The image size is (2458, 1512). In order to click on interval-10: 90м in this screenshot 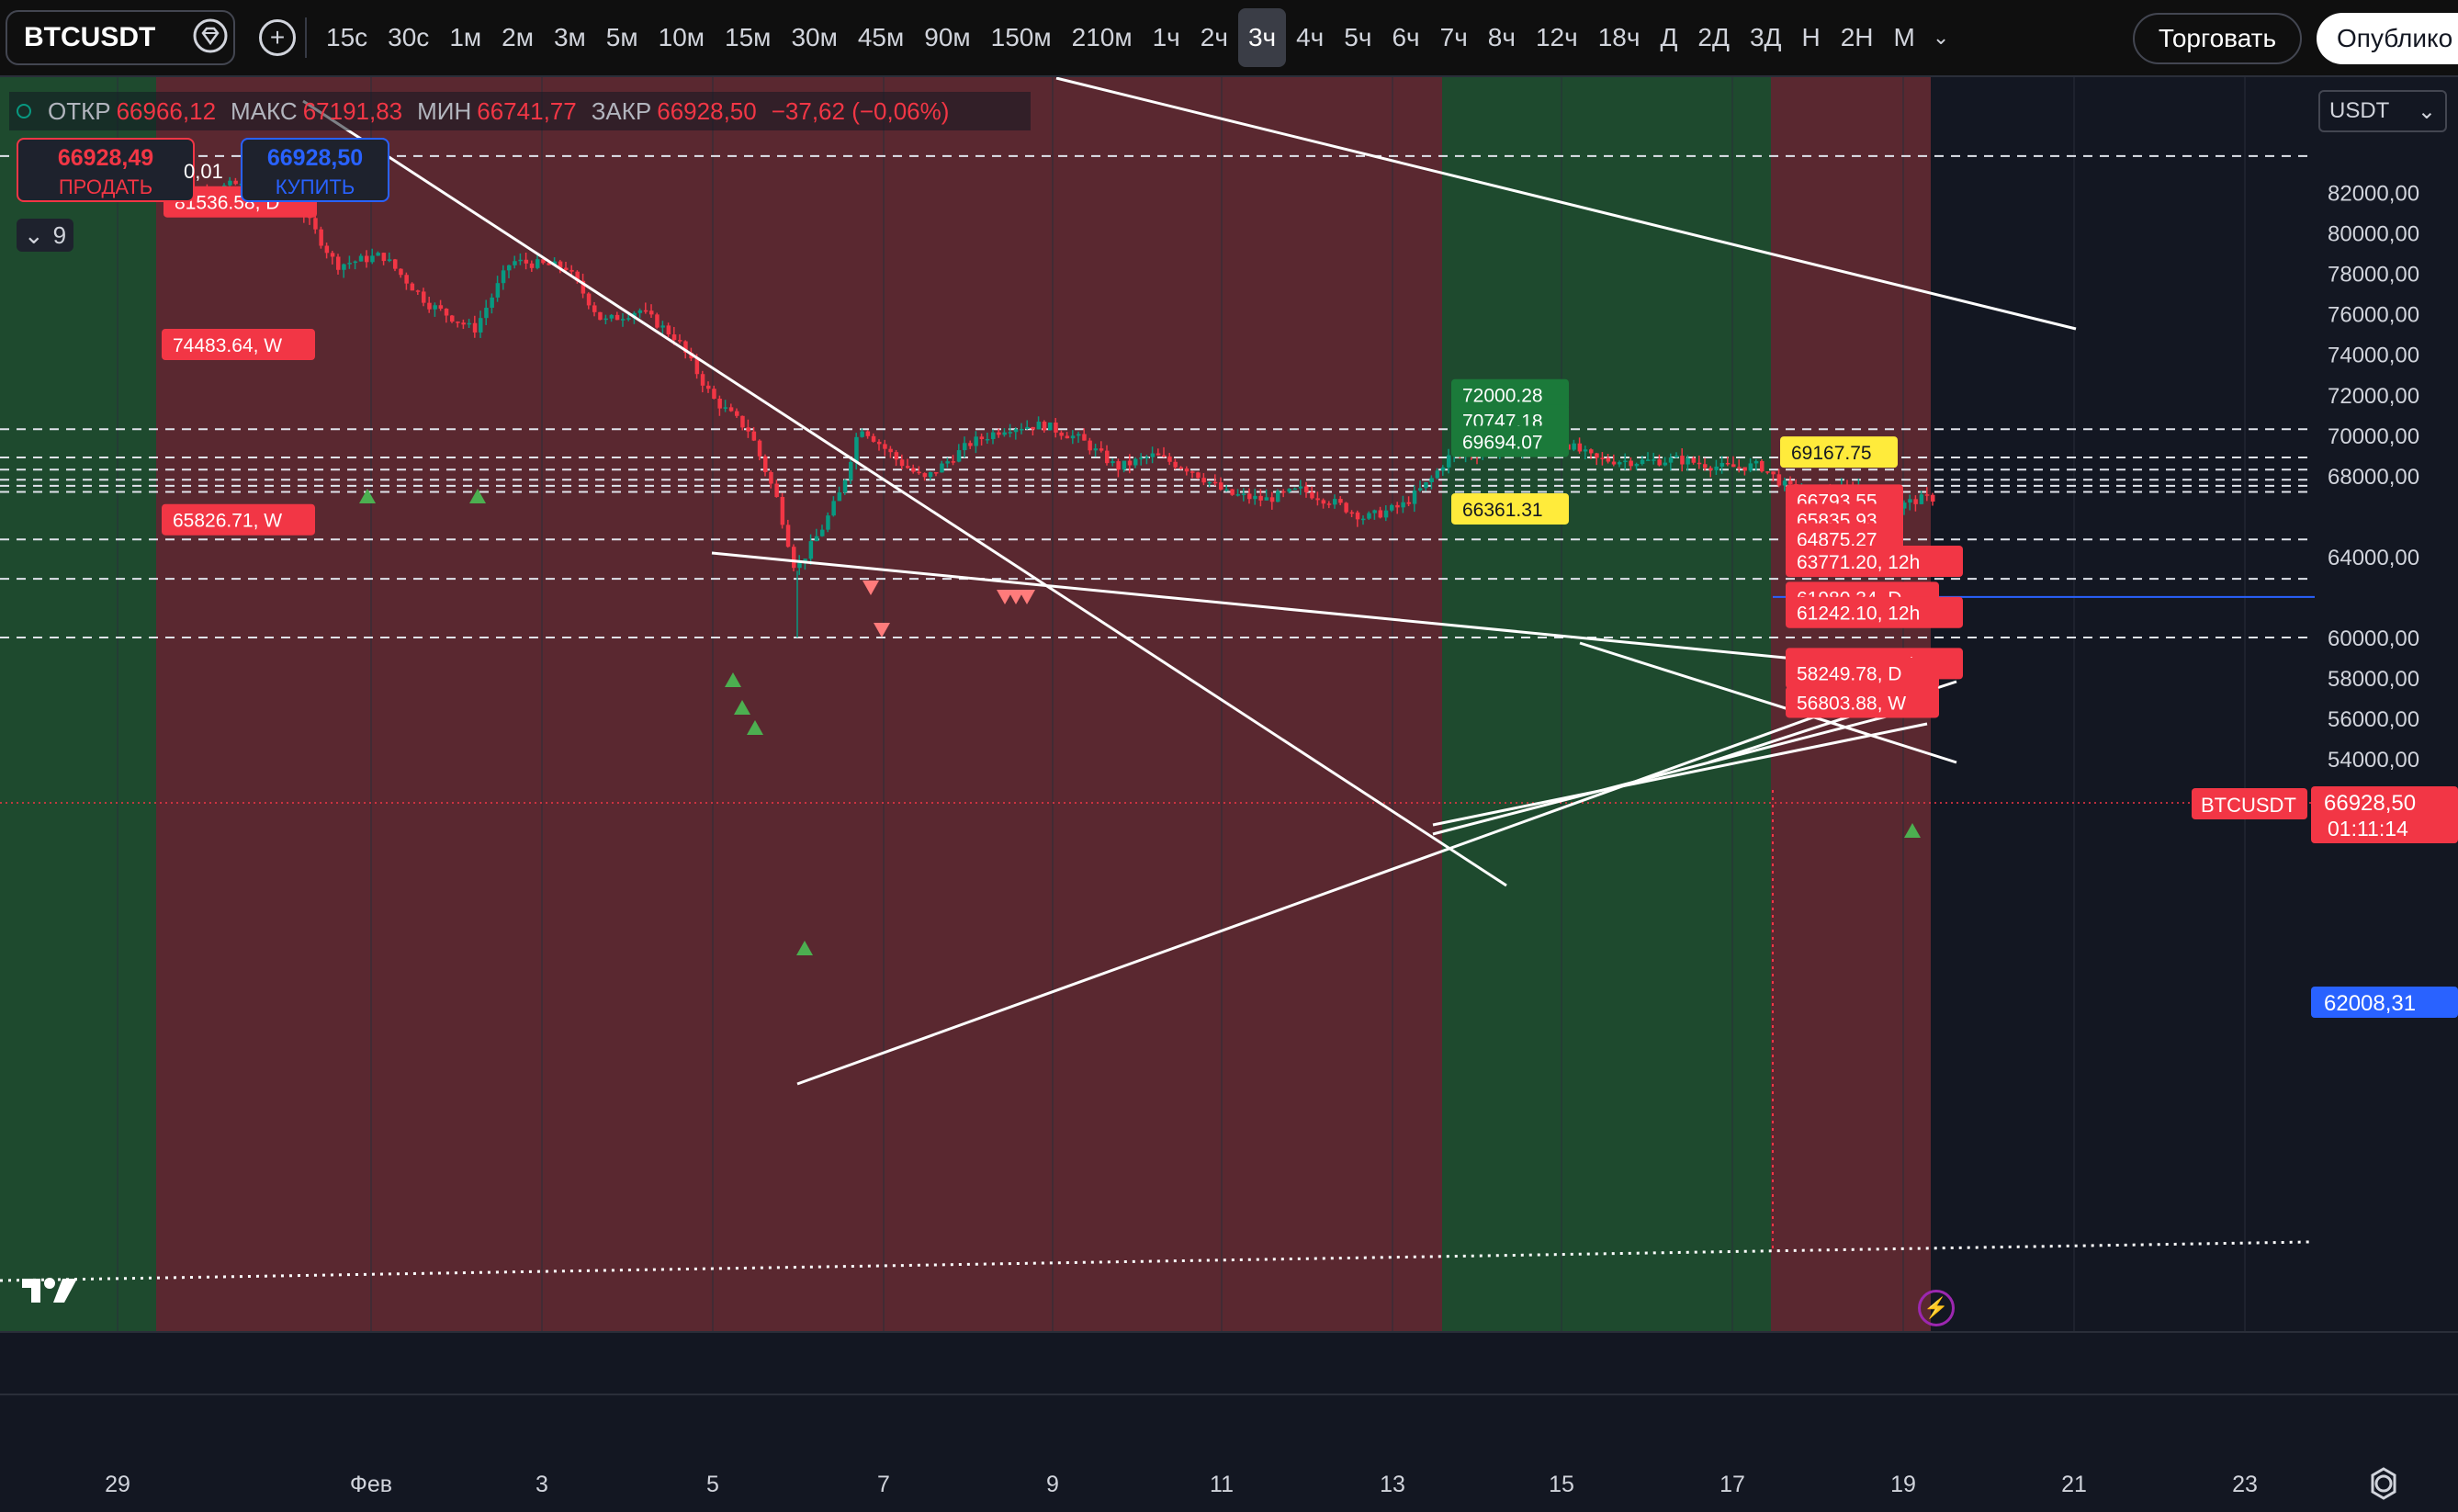, I will do `click(947, 37)`.